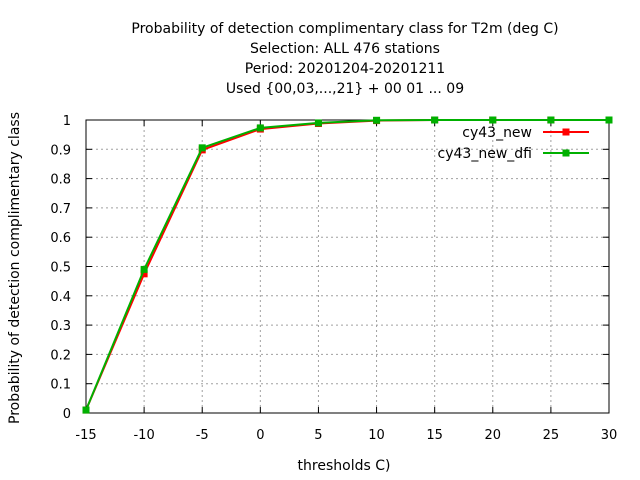  I want to click on x-axis-label: thresholds C), so click(344, 466).